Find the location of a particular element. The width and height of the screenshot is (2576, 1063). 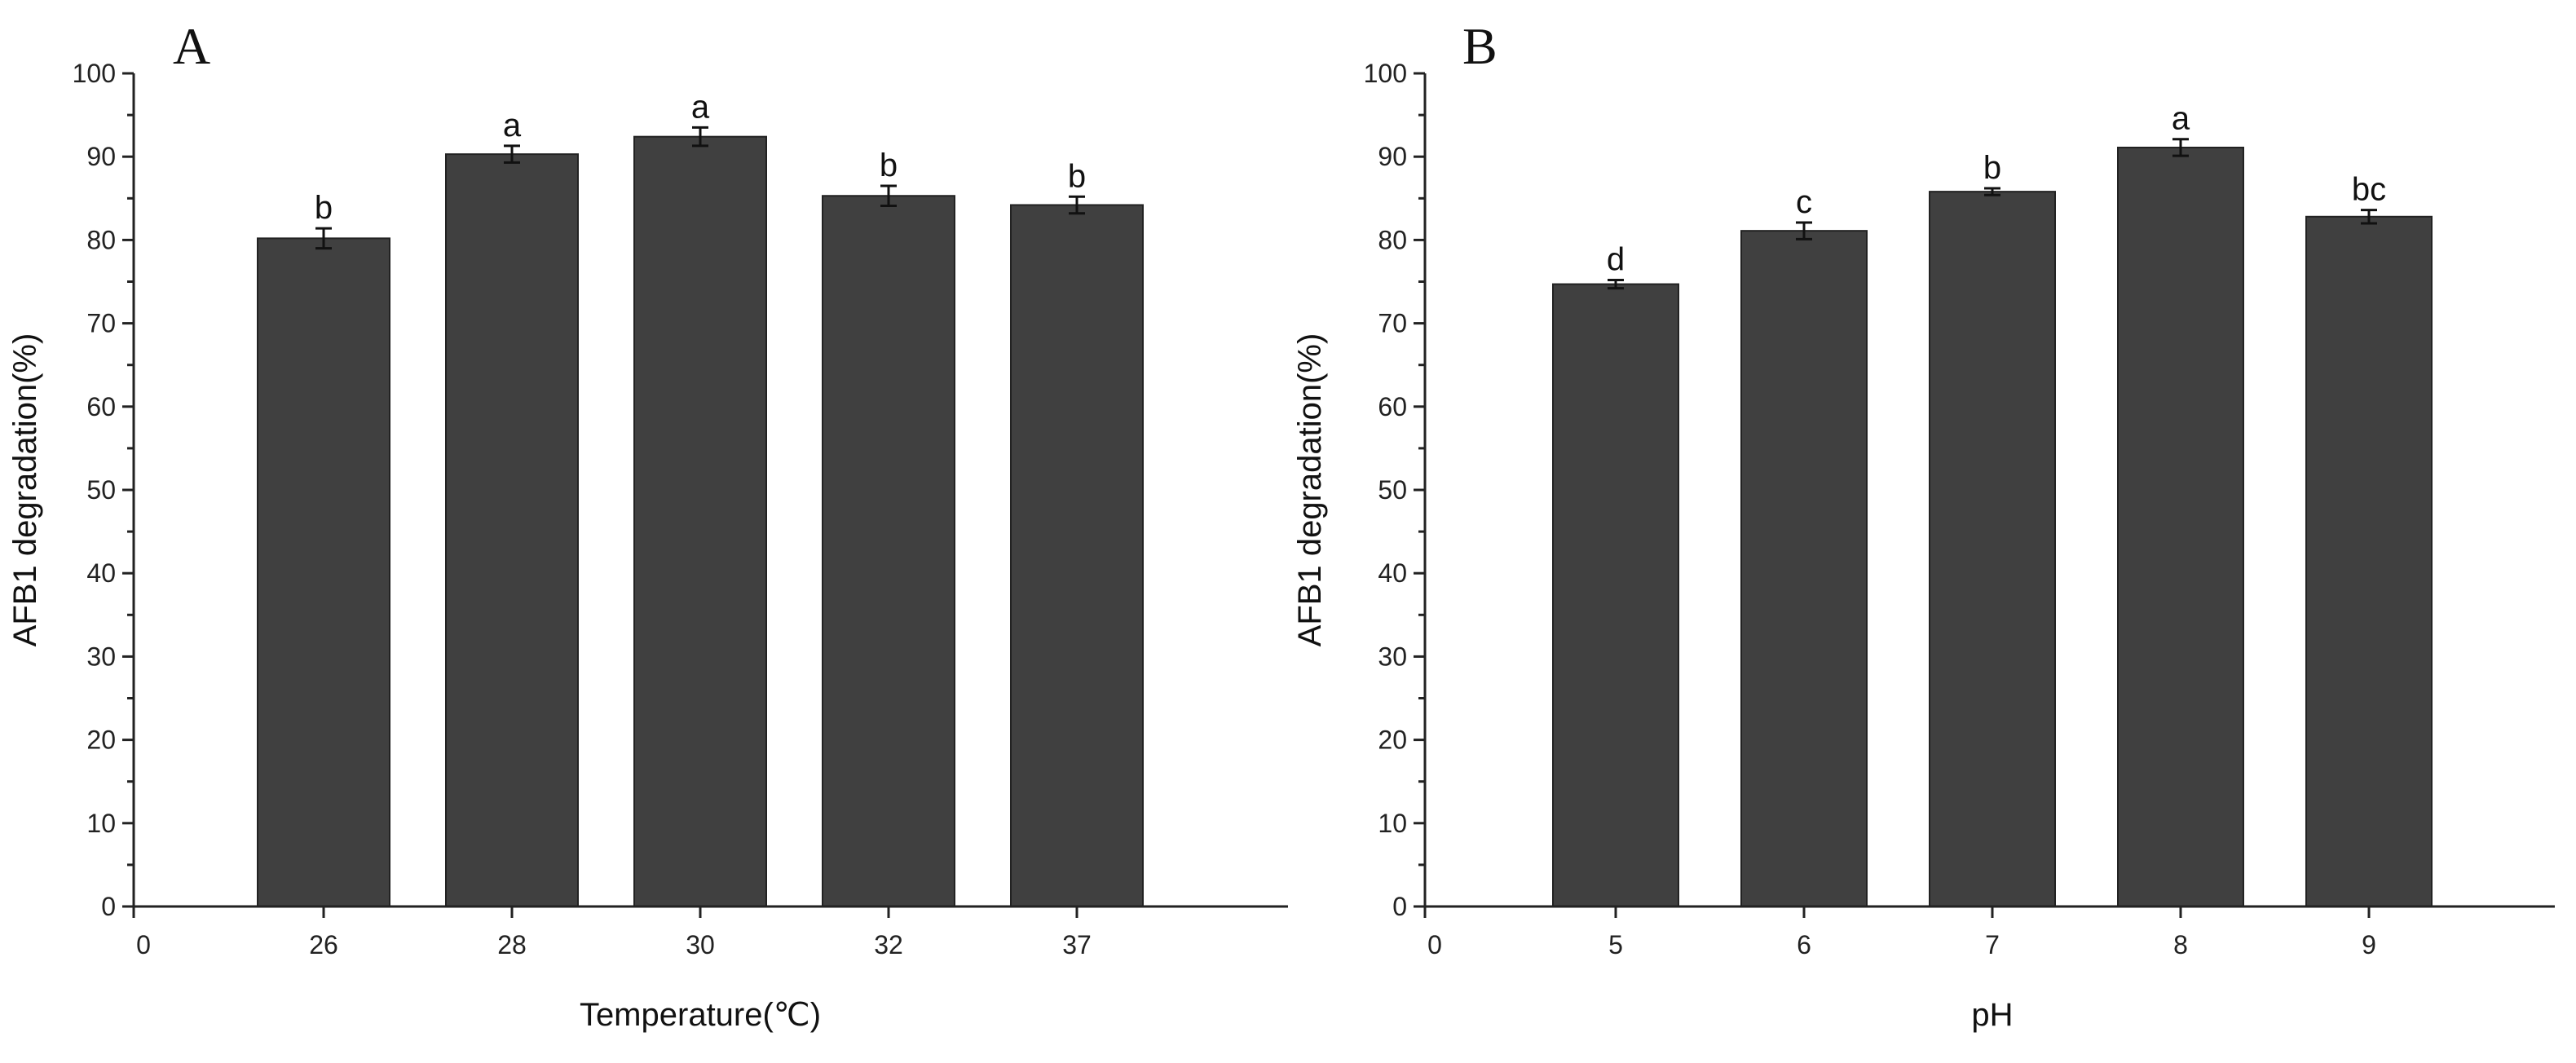

x-tick-label-6: 6 is located at coordinates (1804, 944).